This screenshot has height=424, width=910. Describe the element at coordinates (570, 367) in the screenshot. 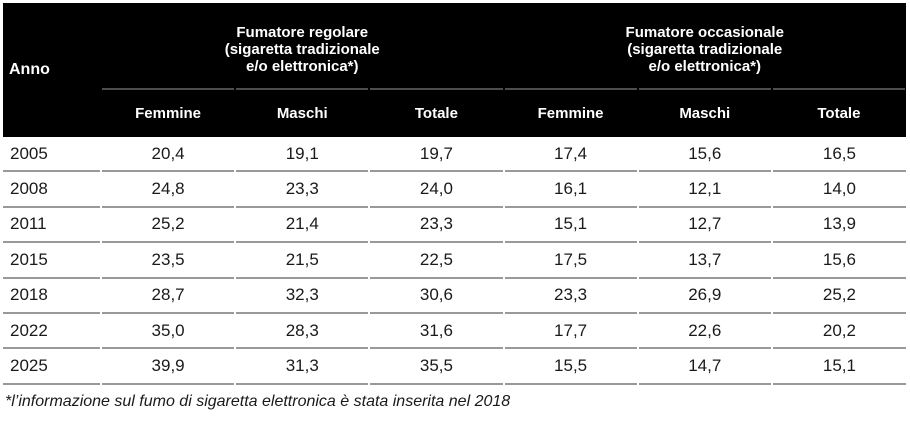

I see `value-cell: 15,5` at that location.